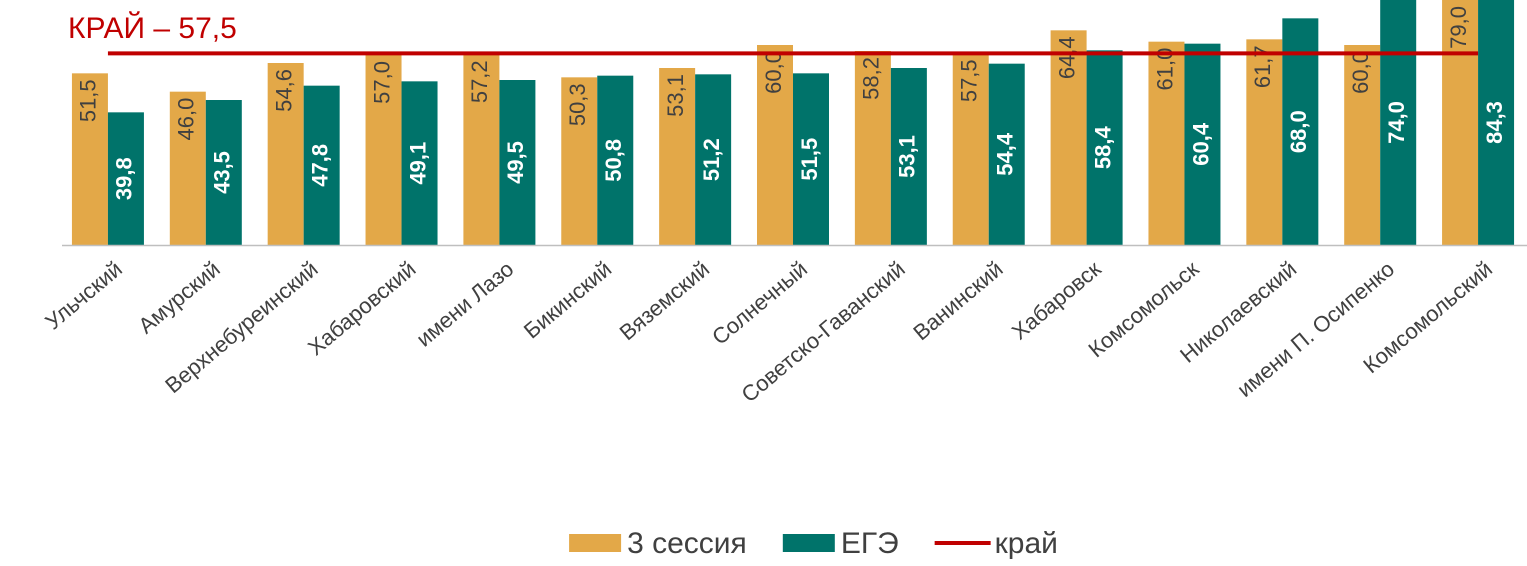 The width and height of the screenshot is (1527, 566). I want to click on legend-item: ЕГЭ, so click(840, 543).